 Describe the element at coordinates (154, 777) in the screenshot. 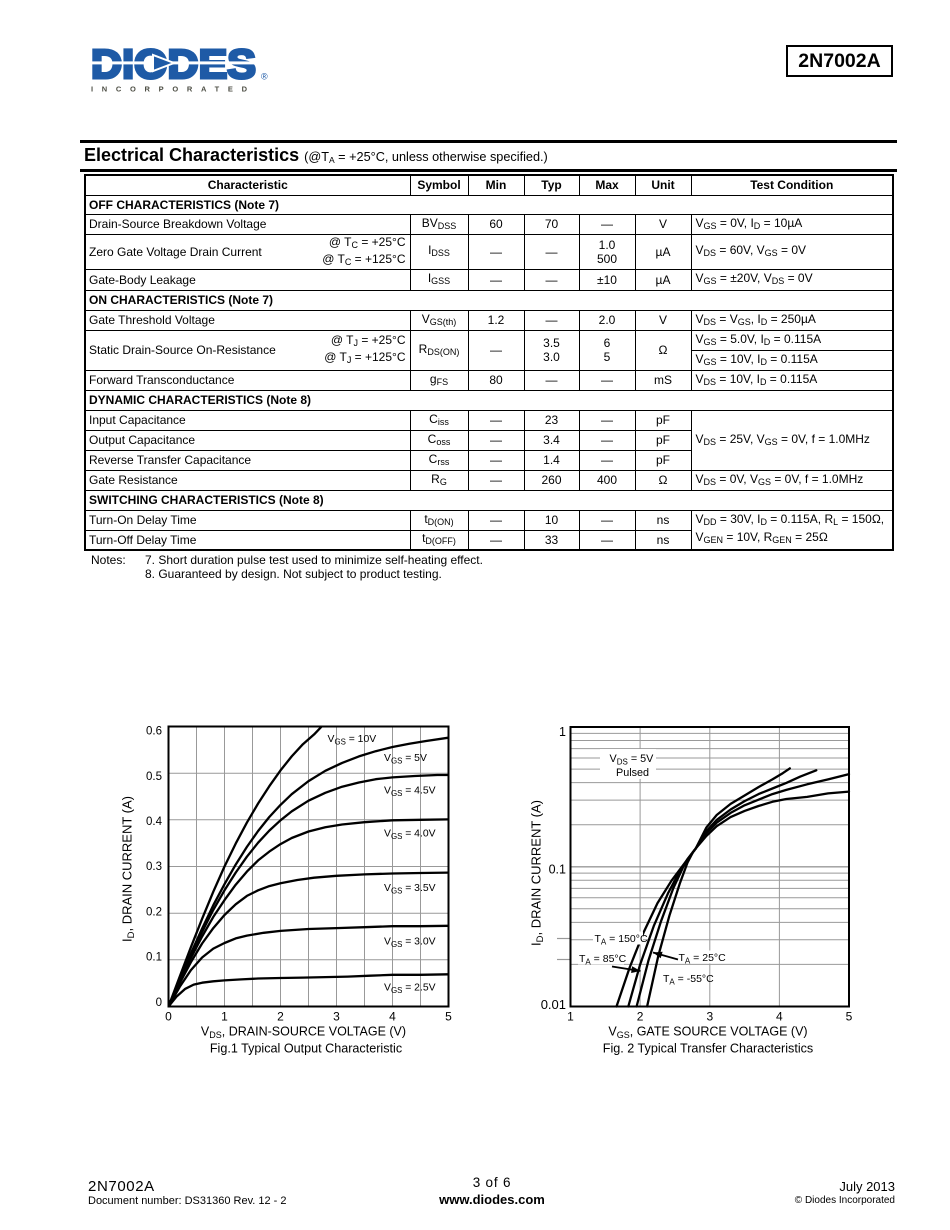

I see `svg-text: 0.5` at that location.